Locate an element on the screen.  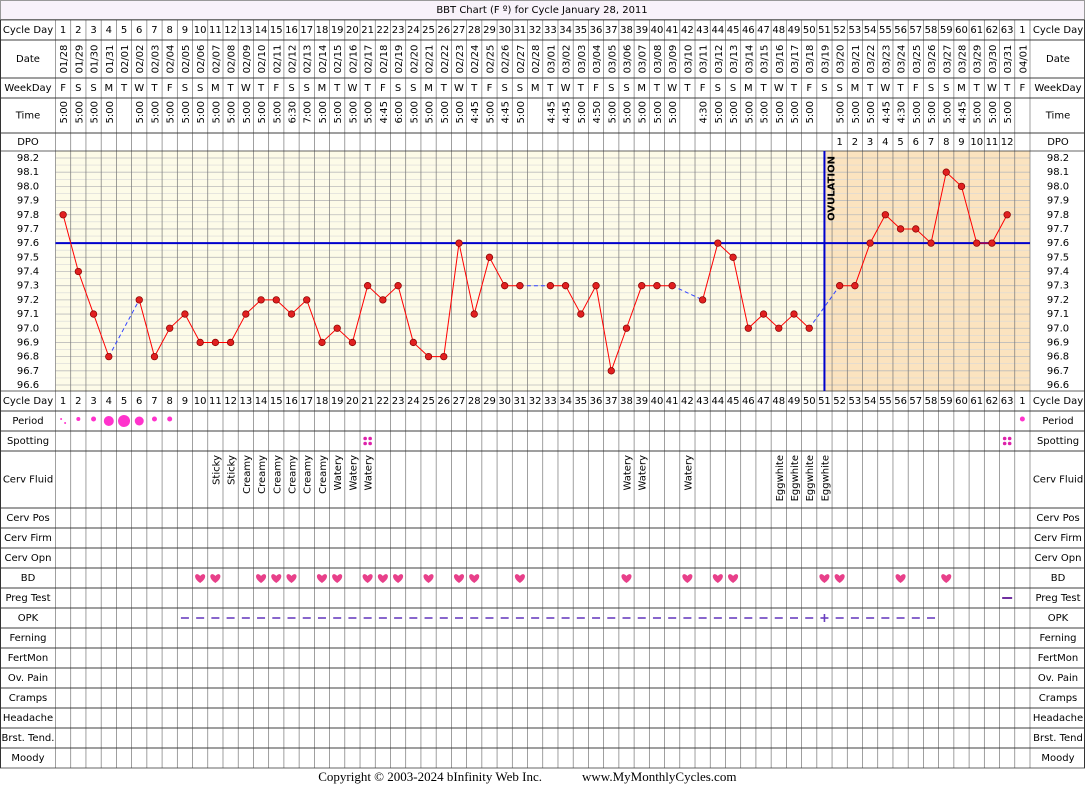
cycle-day: 33 is located at coordinates (550, 30).